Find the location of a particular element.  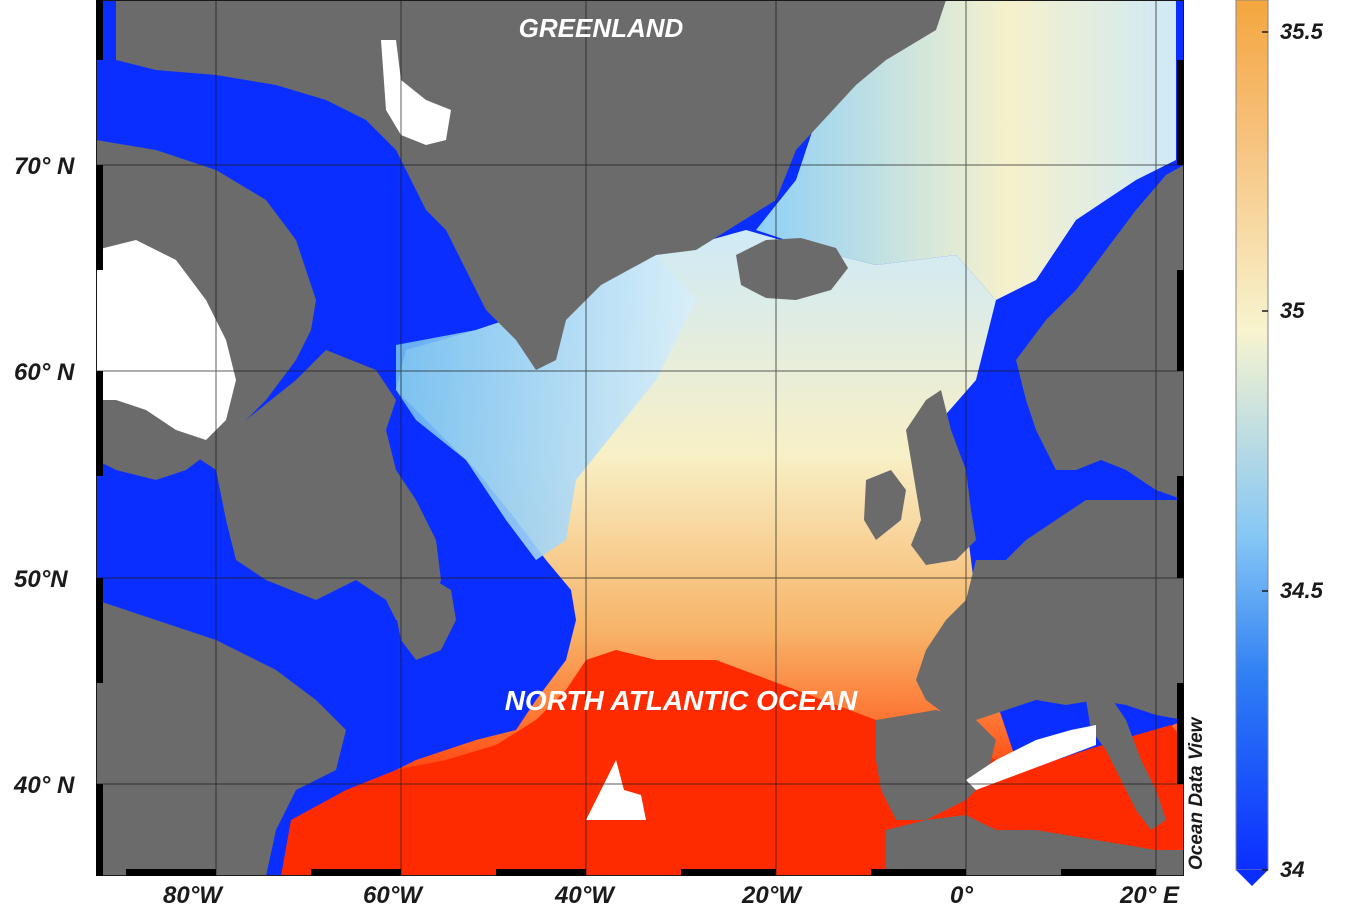

land-europe is located at coordinates (1050, 610).